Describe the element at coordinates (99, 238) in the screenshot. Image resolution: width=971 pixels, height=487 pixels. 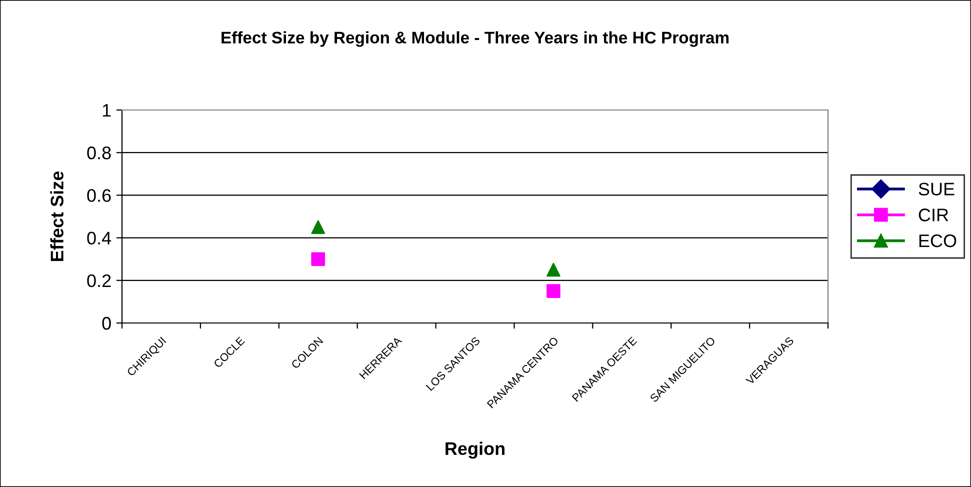
I see `y-tick-label: 0.4` at that location.